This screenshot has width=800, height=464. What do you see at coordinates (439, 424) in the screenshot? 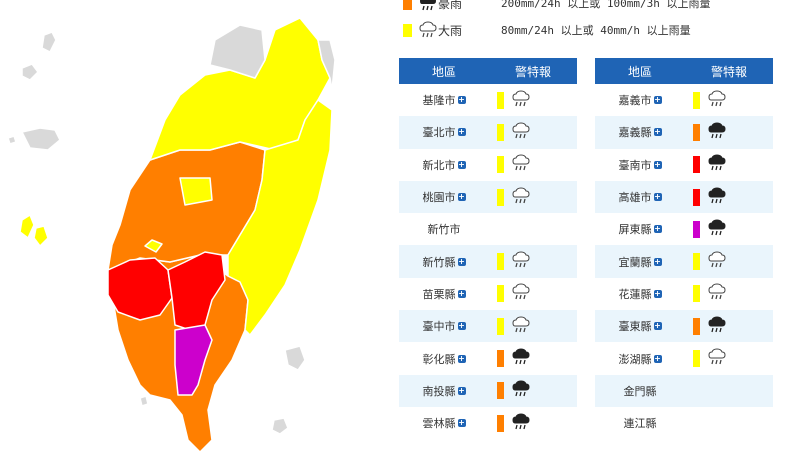
I see `region-name: 雲林縣` at bounding box center [439, 424].